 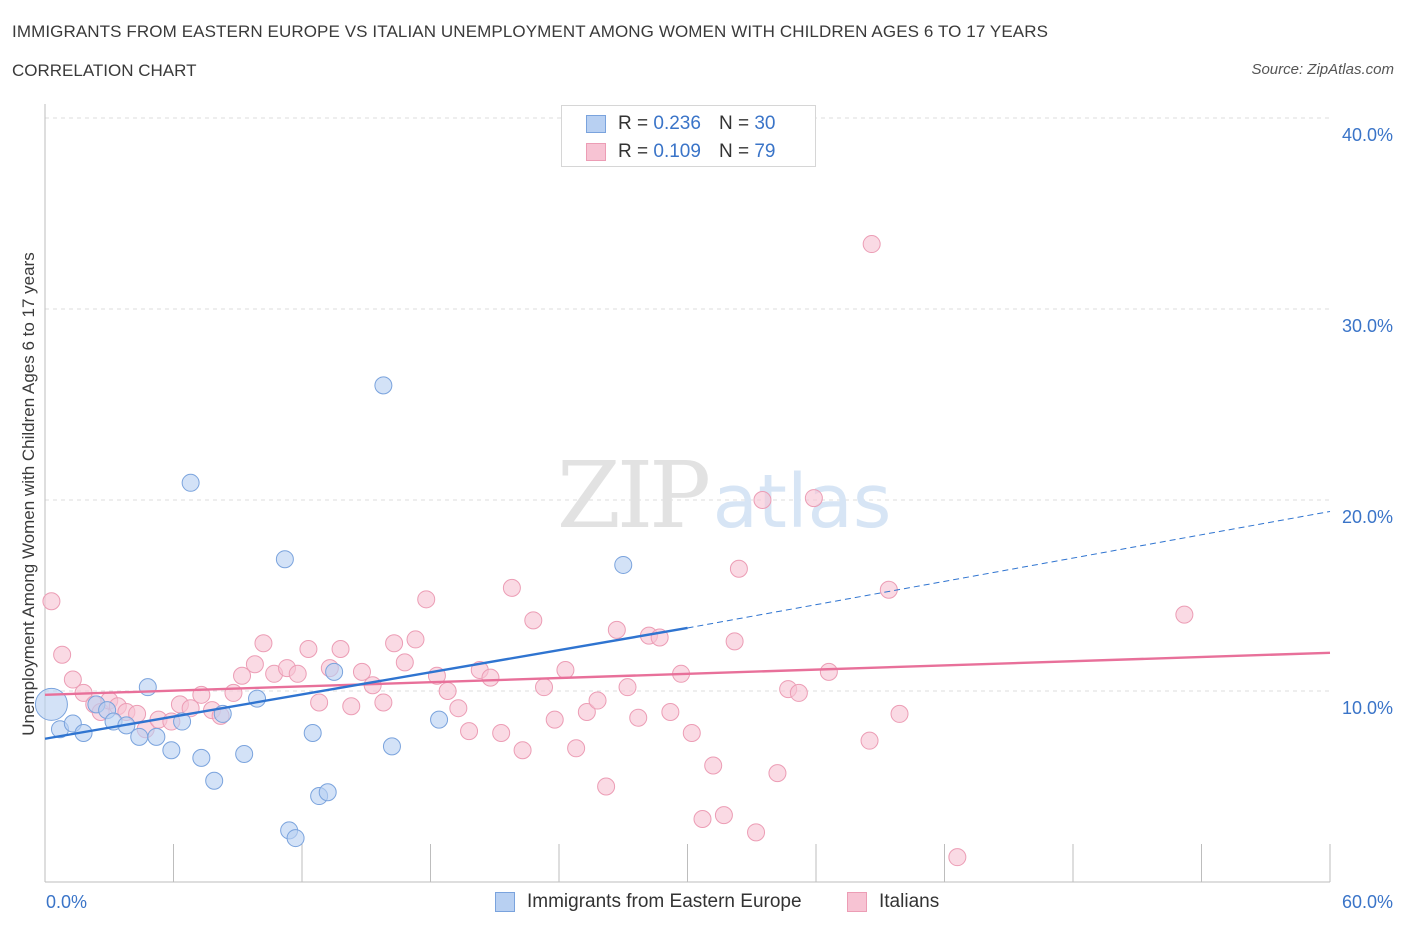 What do you see at coordinates (688, 136) in the screenshot?
I see `correlation-legend: R = 0.236 N = 30 R = 0.109 N = 79` at bounding box center [688, 136].